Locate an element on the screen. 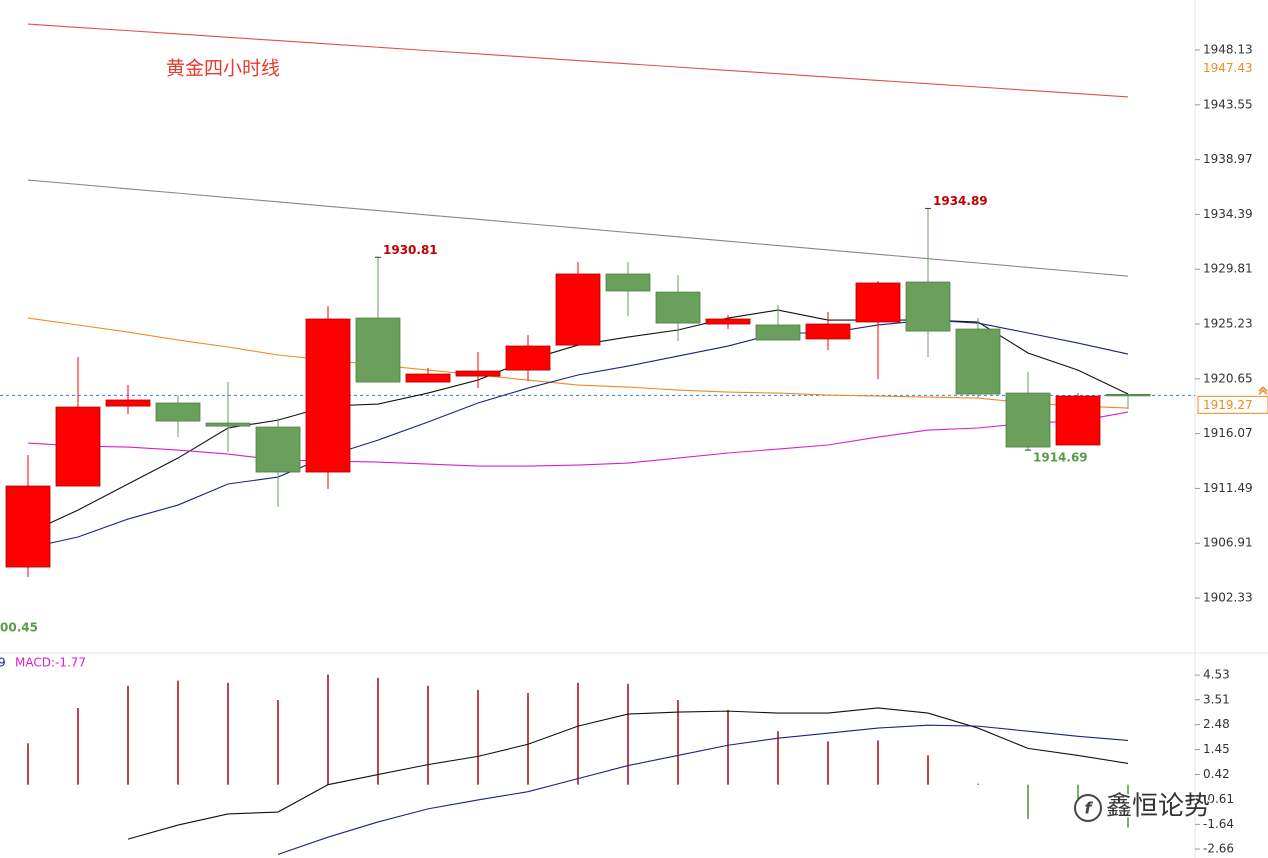 The image size is (1268, 858). last-price-box is located at coordinates (1232, 404).